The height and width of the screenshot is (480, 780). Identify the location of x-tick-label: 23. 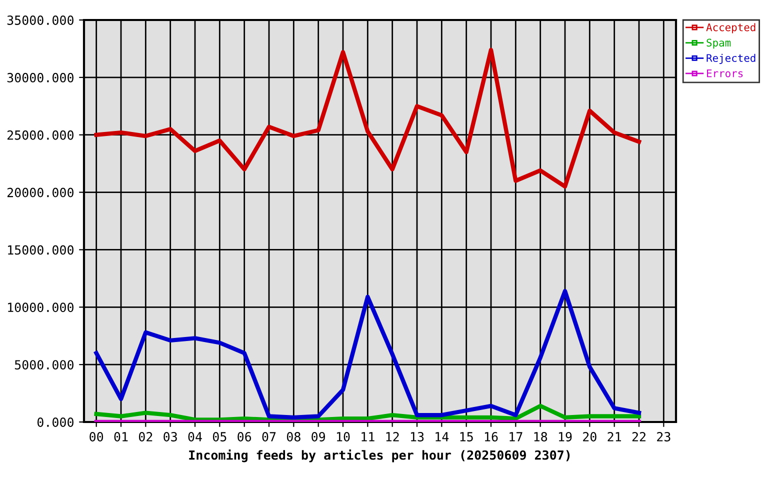
(663, 437).